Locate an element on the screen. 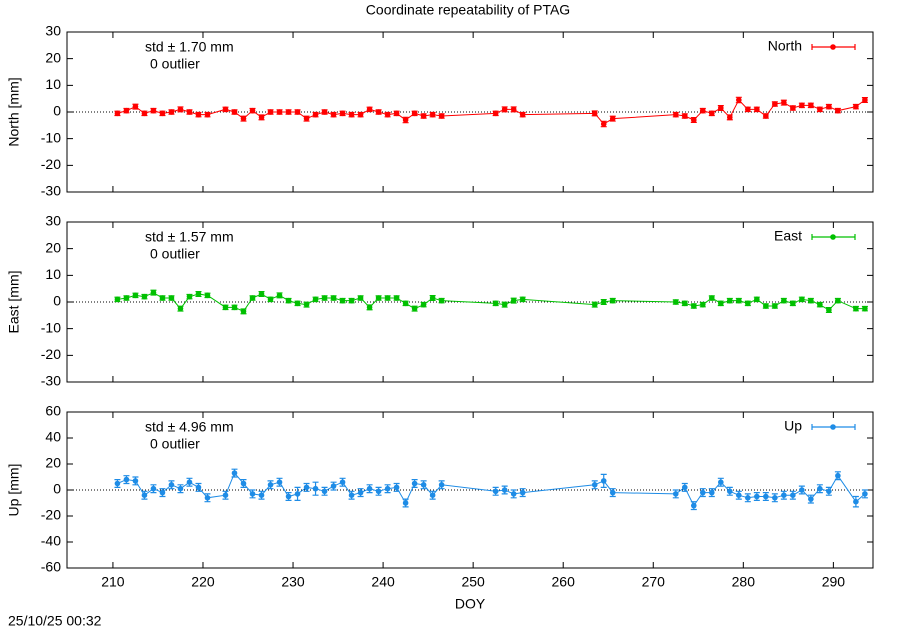 This screenshot has height=630, width=900. legend-label: East is located at coordinates (788, 236).